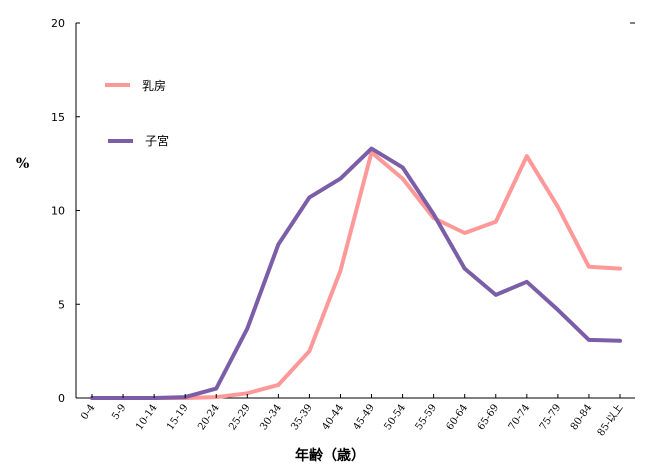  I want to click on legend: 乳房 子宮, so click(137, 113).